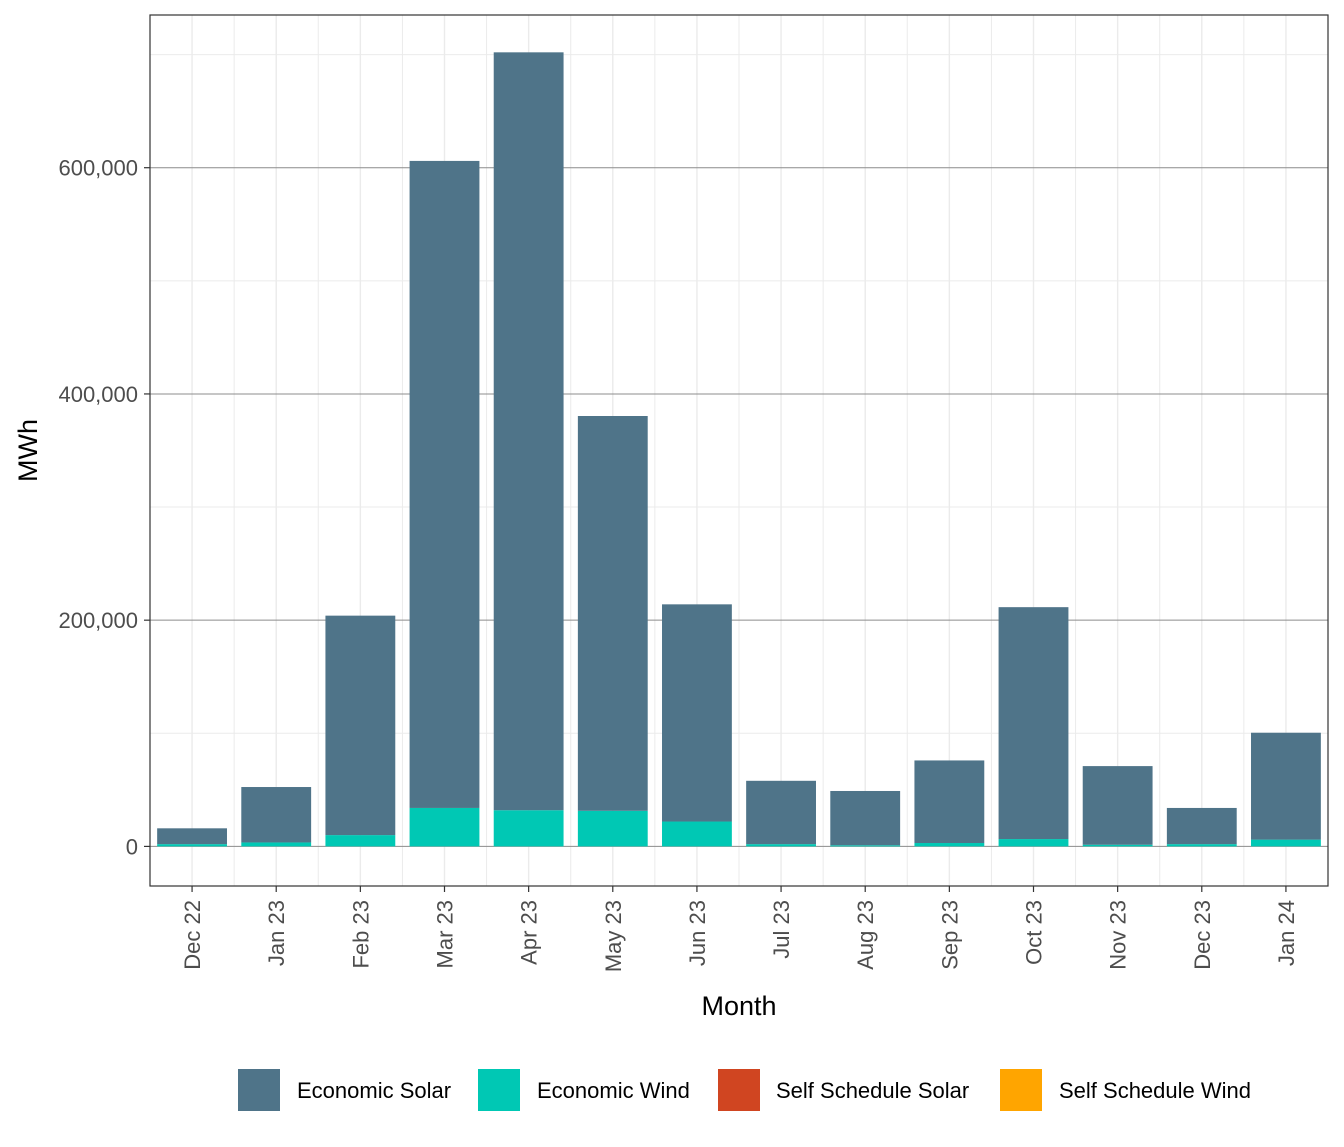 This screenshot has height=1147, width=1344. Describe the element at coordinates (98, 620) in the screenshot. I see `y-tick-label: 200,000` at that location.